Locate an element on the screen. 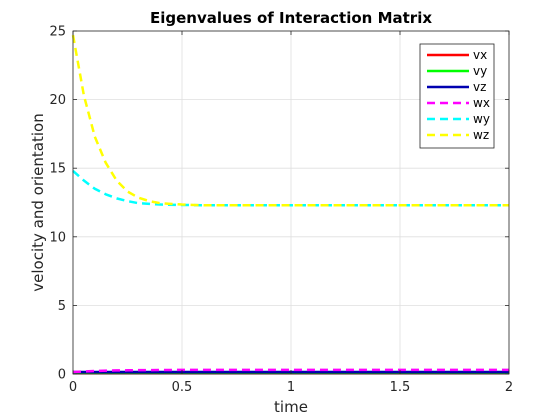 This screenshot has width=560, height=420. chart-title: Eigenvalues of Interaction Matrix is located at coordinates (291, 18).